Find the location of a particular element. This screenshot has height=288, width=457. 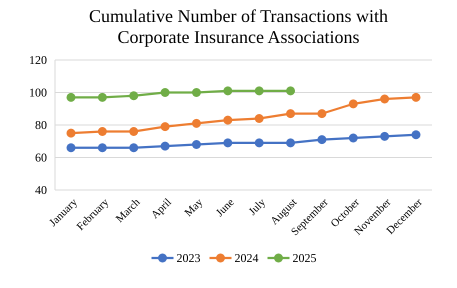

x-tick-label: June is located at coordinates (225, 208).